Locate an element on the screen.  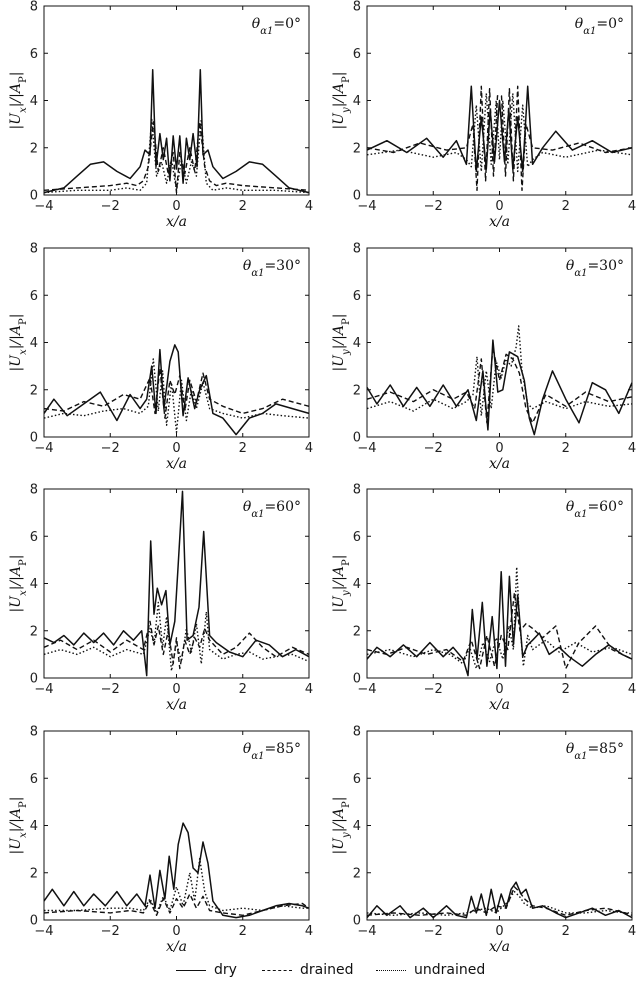
panel-1-ytick-label: 6 is located at coordinates (34, 54).